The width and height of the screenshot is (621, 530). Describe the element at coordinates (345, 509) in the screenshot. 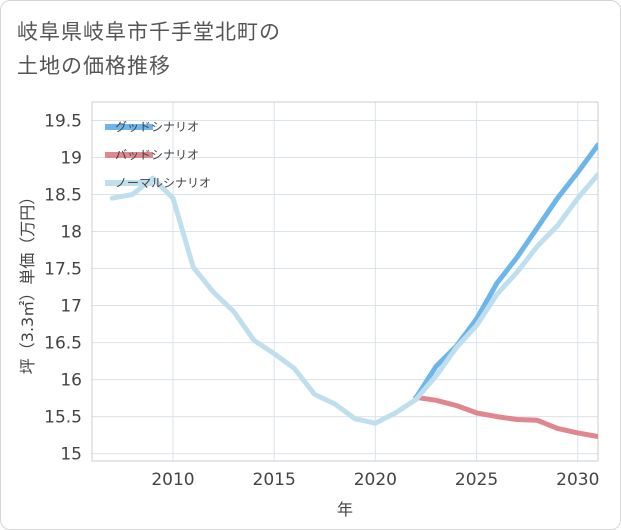

I see `x-axis-label: 年` at that location.